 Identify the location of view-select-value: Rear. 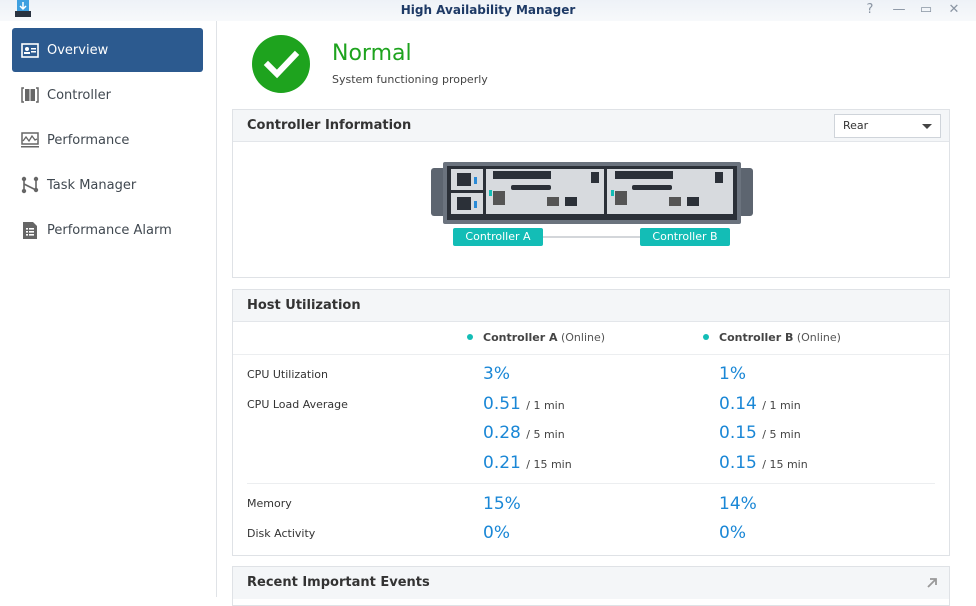
(856, 125).